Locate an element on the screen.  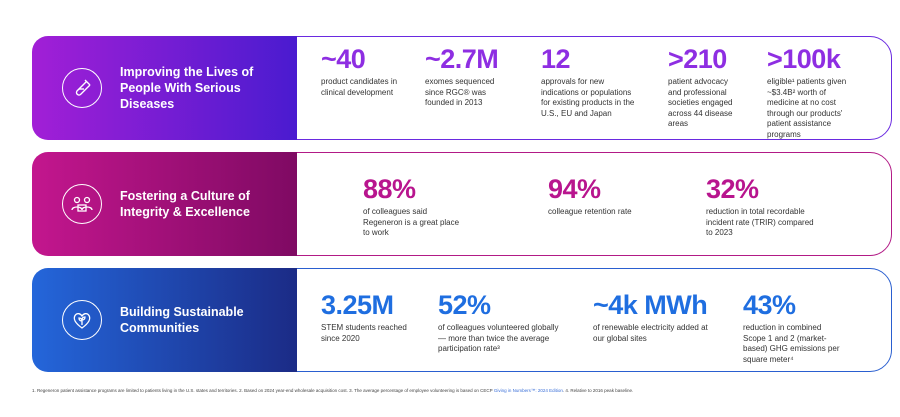
pillar-panel: Building Sustainable Communities is located at coordinates (164, 320).